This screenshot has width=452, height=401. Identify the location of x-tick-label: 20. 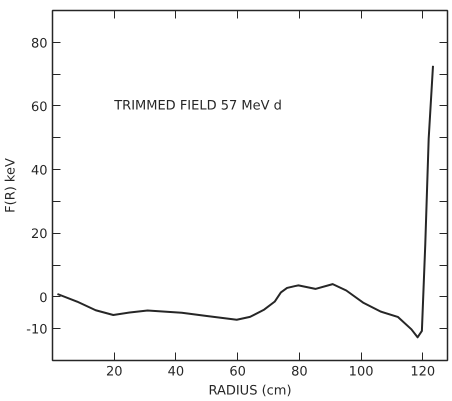
(114, 372).